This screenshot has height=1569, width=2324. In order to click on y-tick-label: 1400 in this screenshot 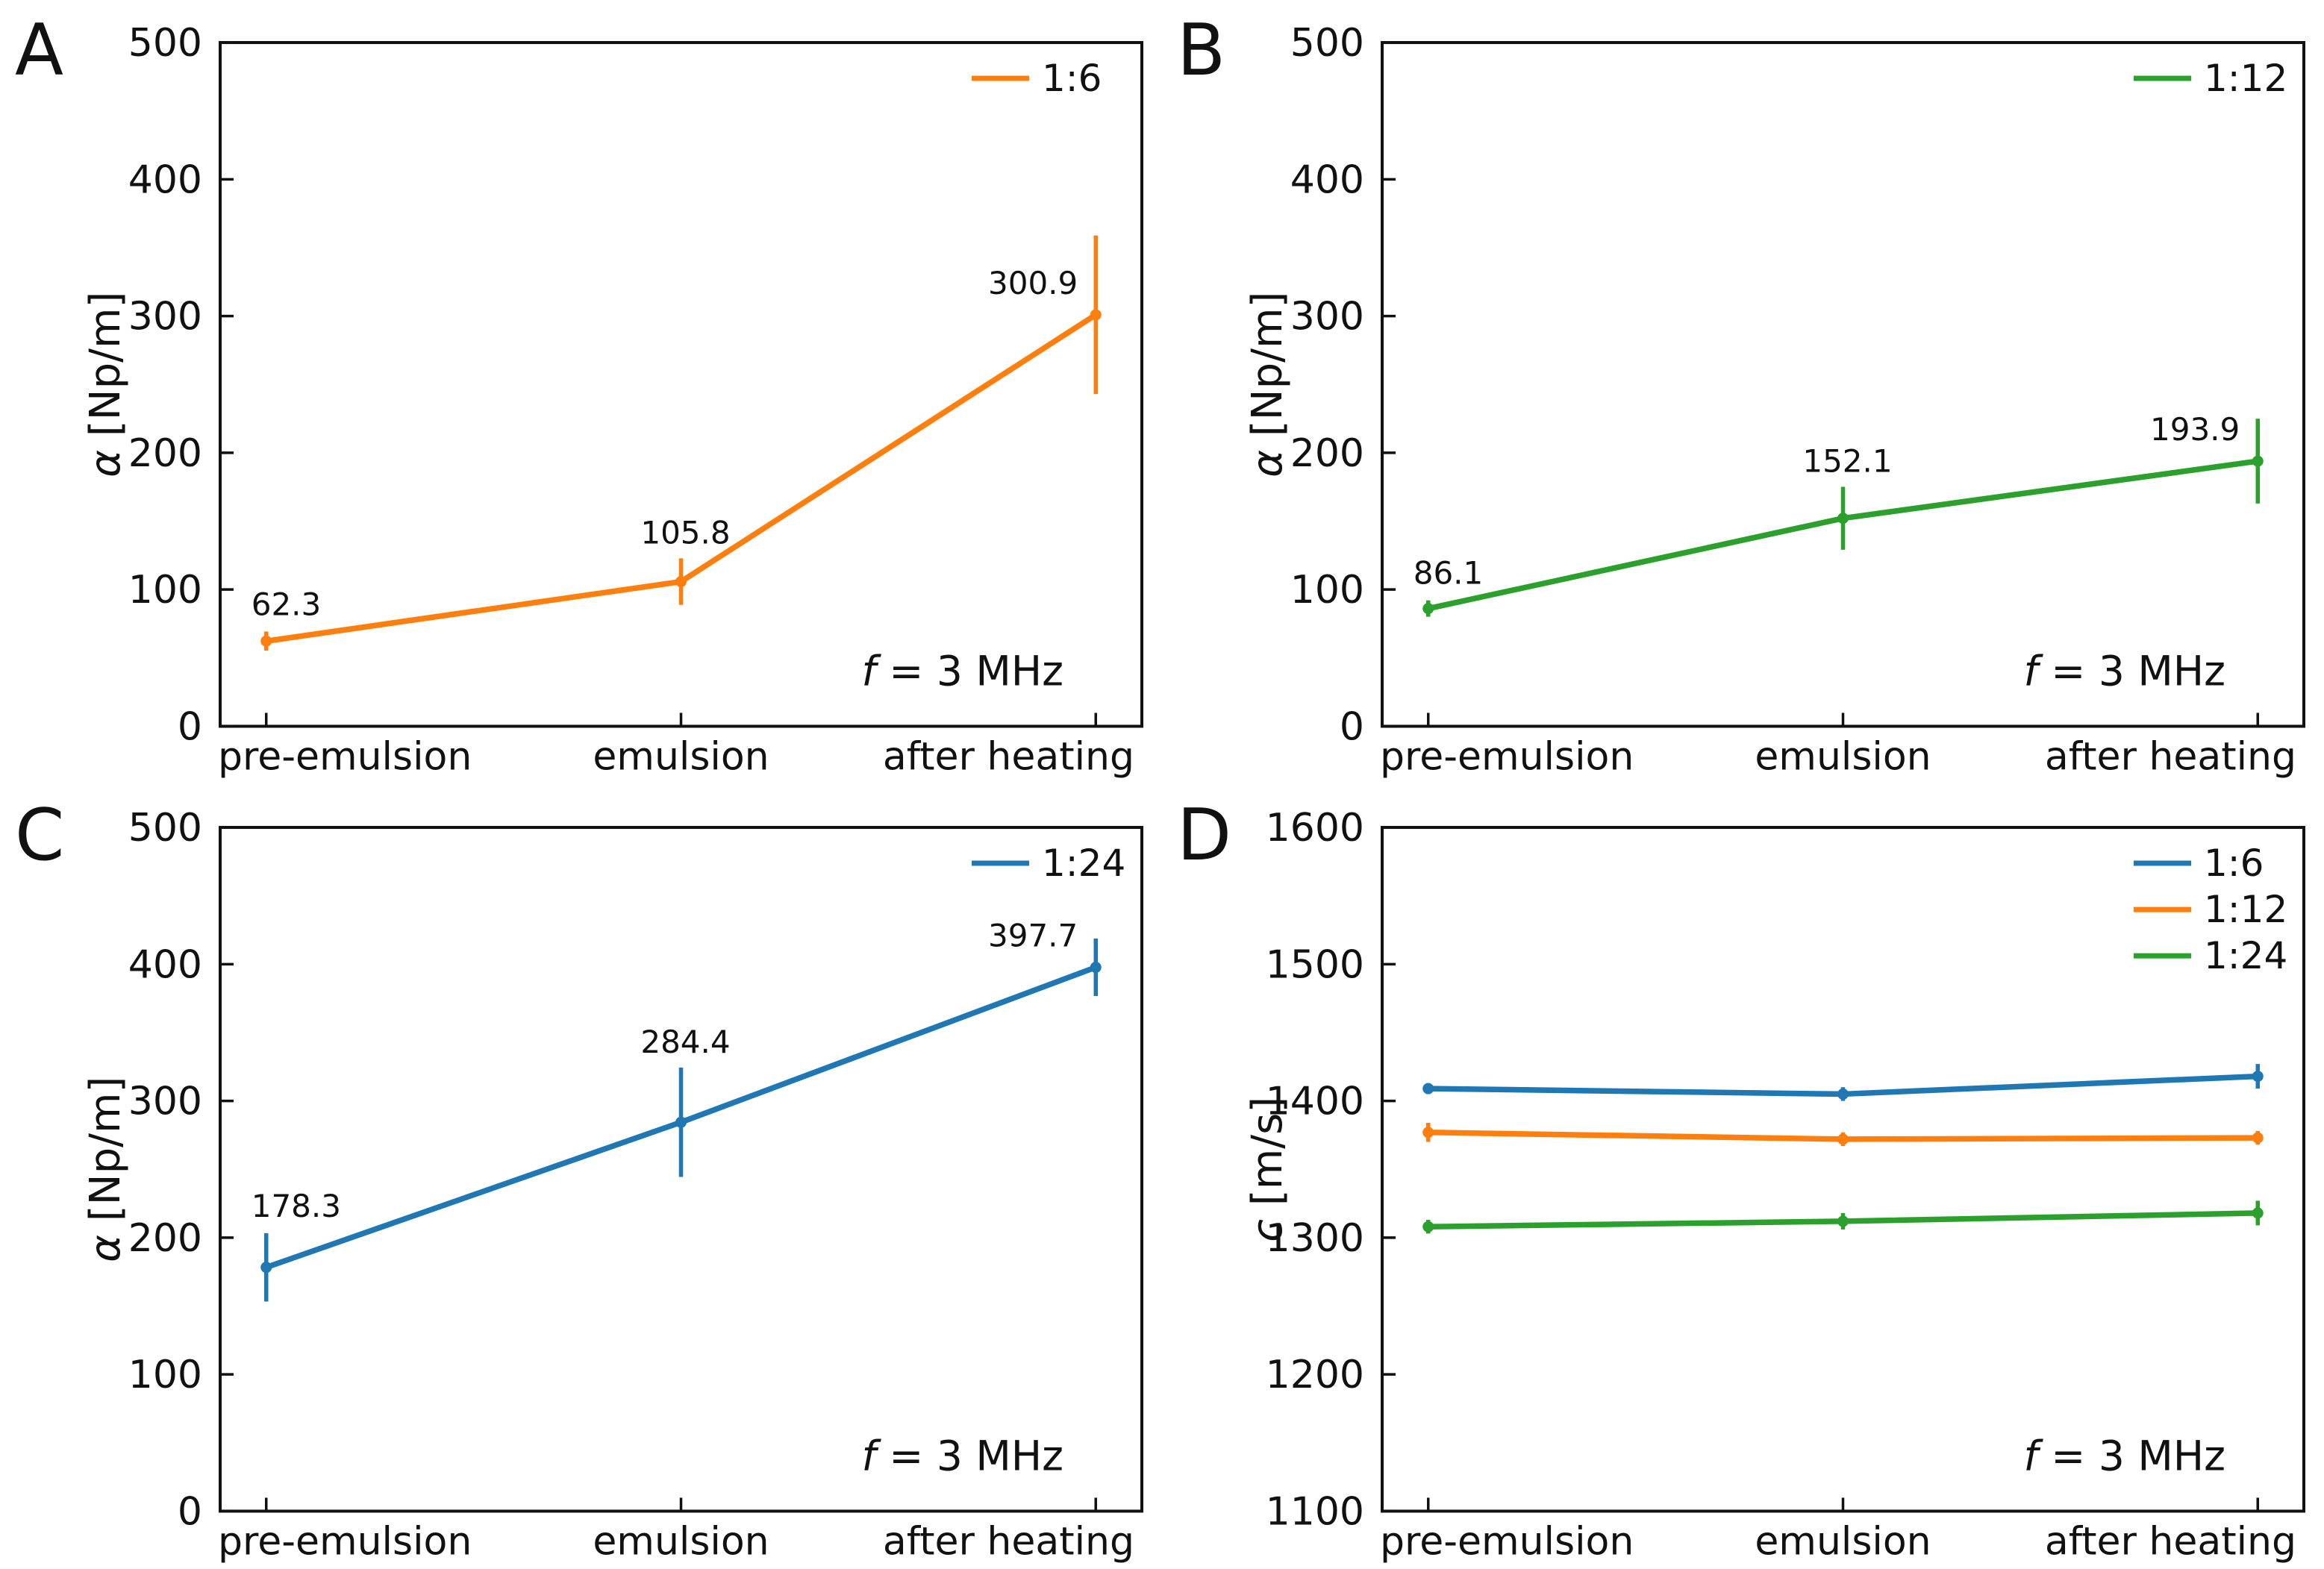, I will do `click(1315, 1102)`.